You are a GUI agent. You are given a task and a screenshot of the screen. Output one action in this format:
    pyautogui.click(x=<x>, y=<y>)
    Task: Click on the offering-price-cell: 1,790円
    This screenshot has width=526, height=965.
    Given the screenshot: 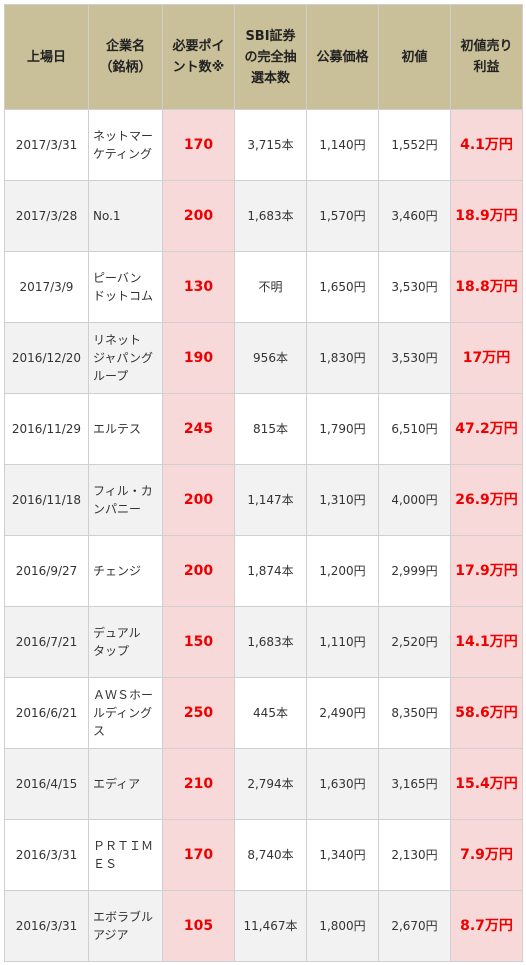 What is the action you would take?
    pyautogui.click(x=342, y=429)
    